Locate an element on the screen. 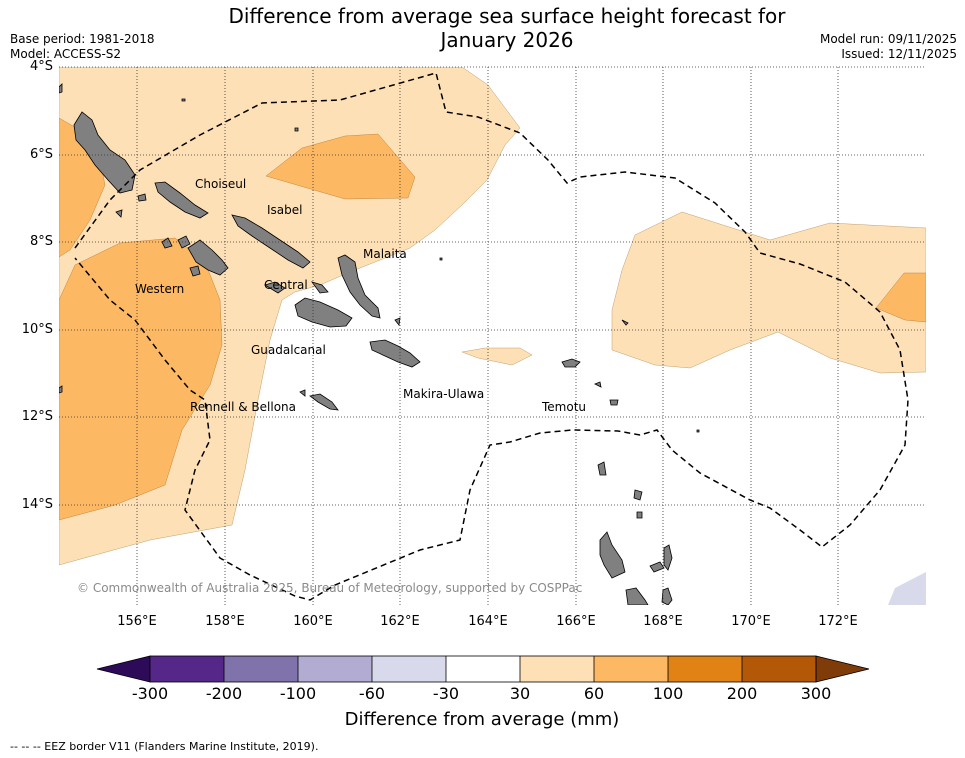 This screenshot has height=758, width=965. lon-label-164e: 164°E is located at coordinates (488, 621).